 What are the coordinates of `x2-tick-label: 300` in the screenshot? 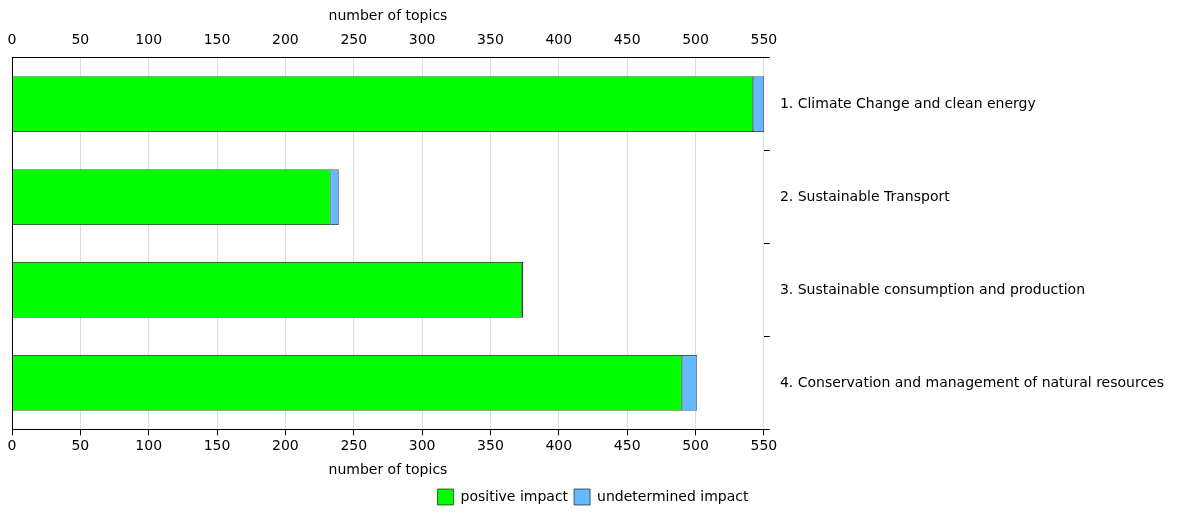 It's located at (422, 38).